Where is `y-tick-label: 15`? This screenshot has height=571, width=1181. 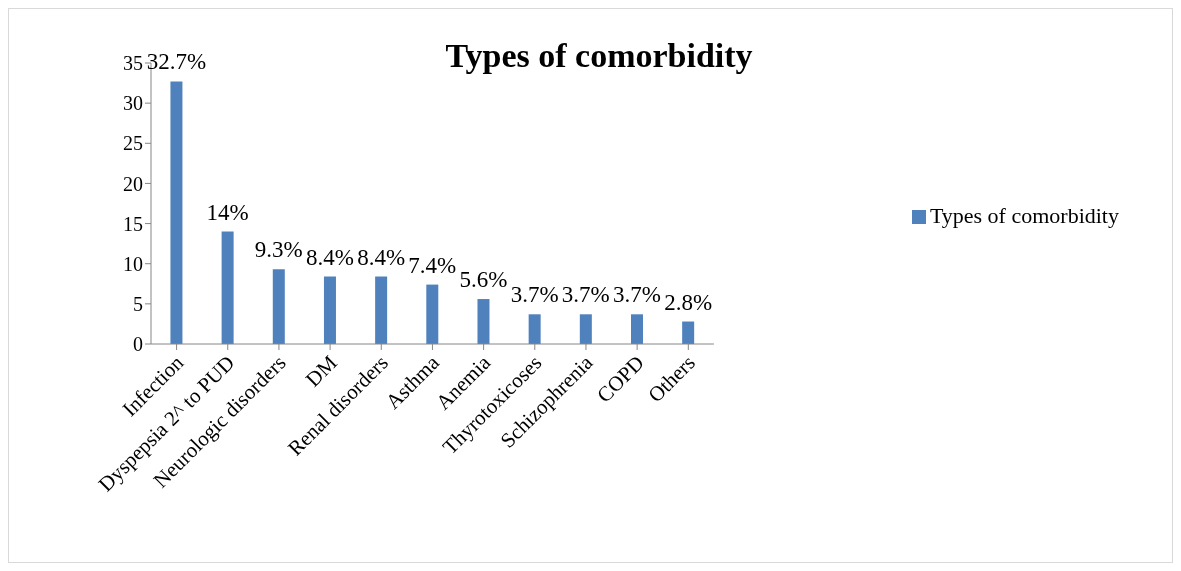 y-tick-label: 15 is located at coordinates (133, 223).